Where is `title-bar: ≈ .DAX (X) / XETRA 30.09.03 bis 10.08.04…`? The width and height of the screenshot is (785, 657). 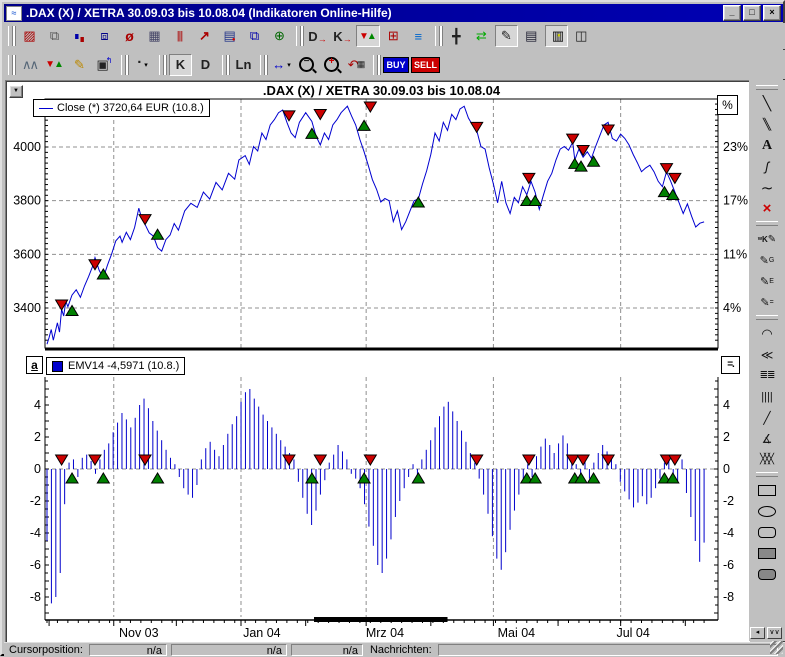
title-bar: ≈ .DAX (X) / XETRA 30.09.03 bis 10.08.04… is located at coordinates (393, 13).